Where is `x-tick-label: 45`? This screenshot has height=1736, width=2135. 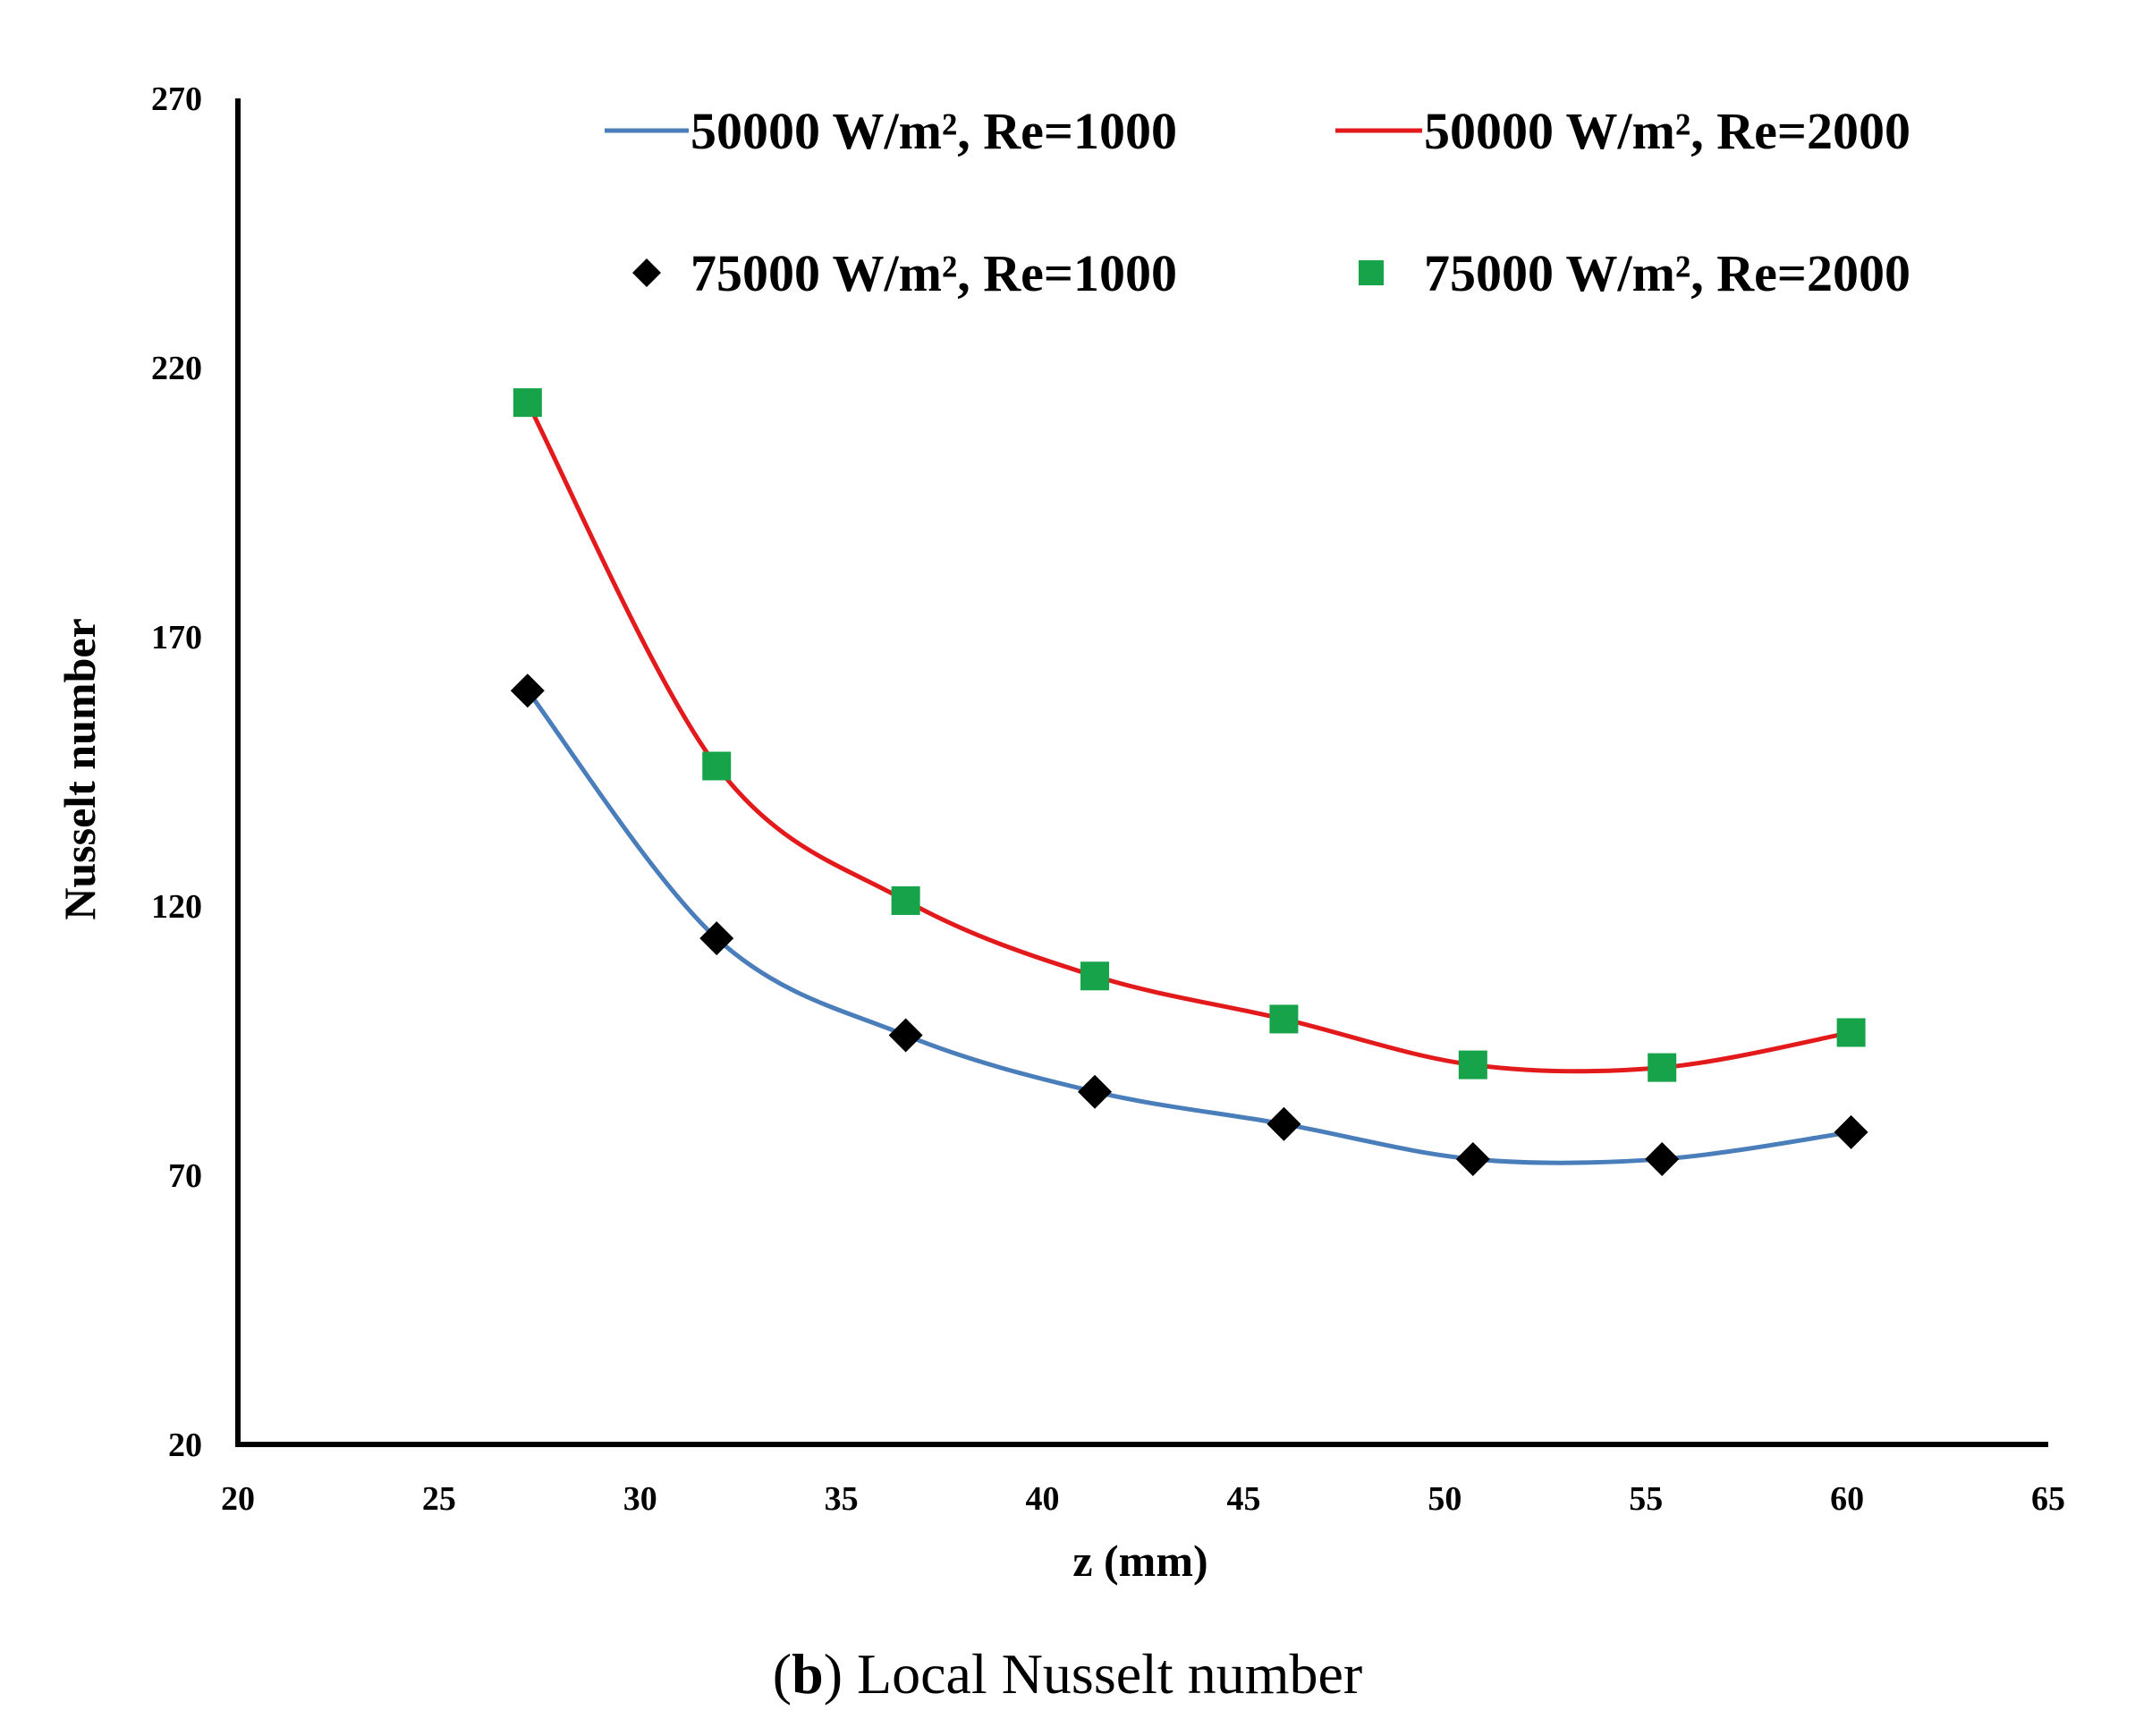 x-tick-label: 45 is located at coordinates (1243, 1499).